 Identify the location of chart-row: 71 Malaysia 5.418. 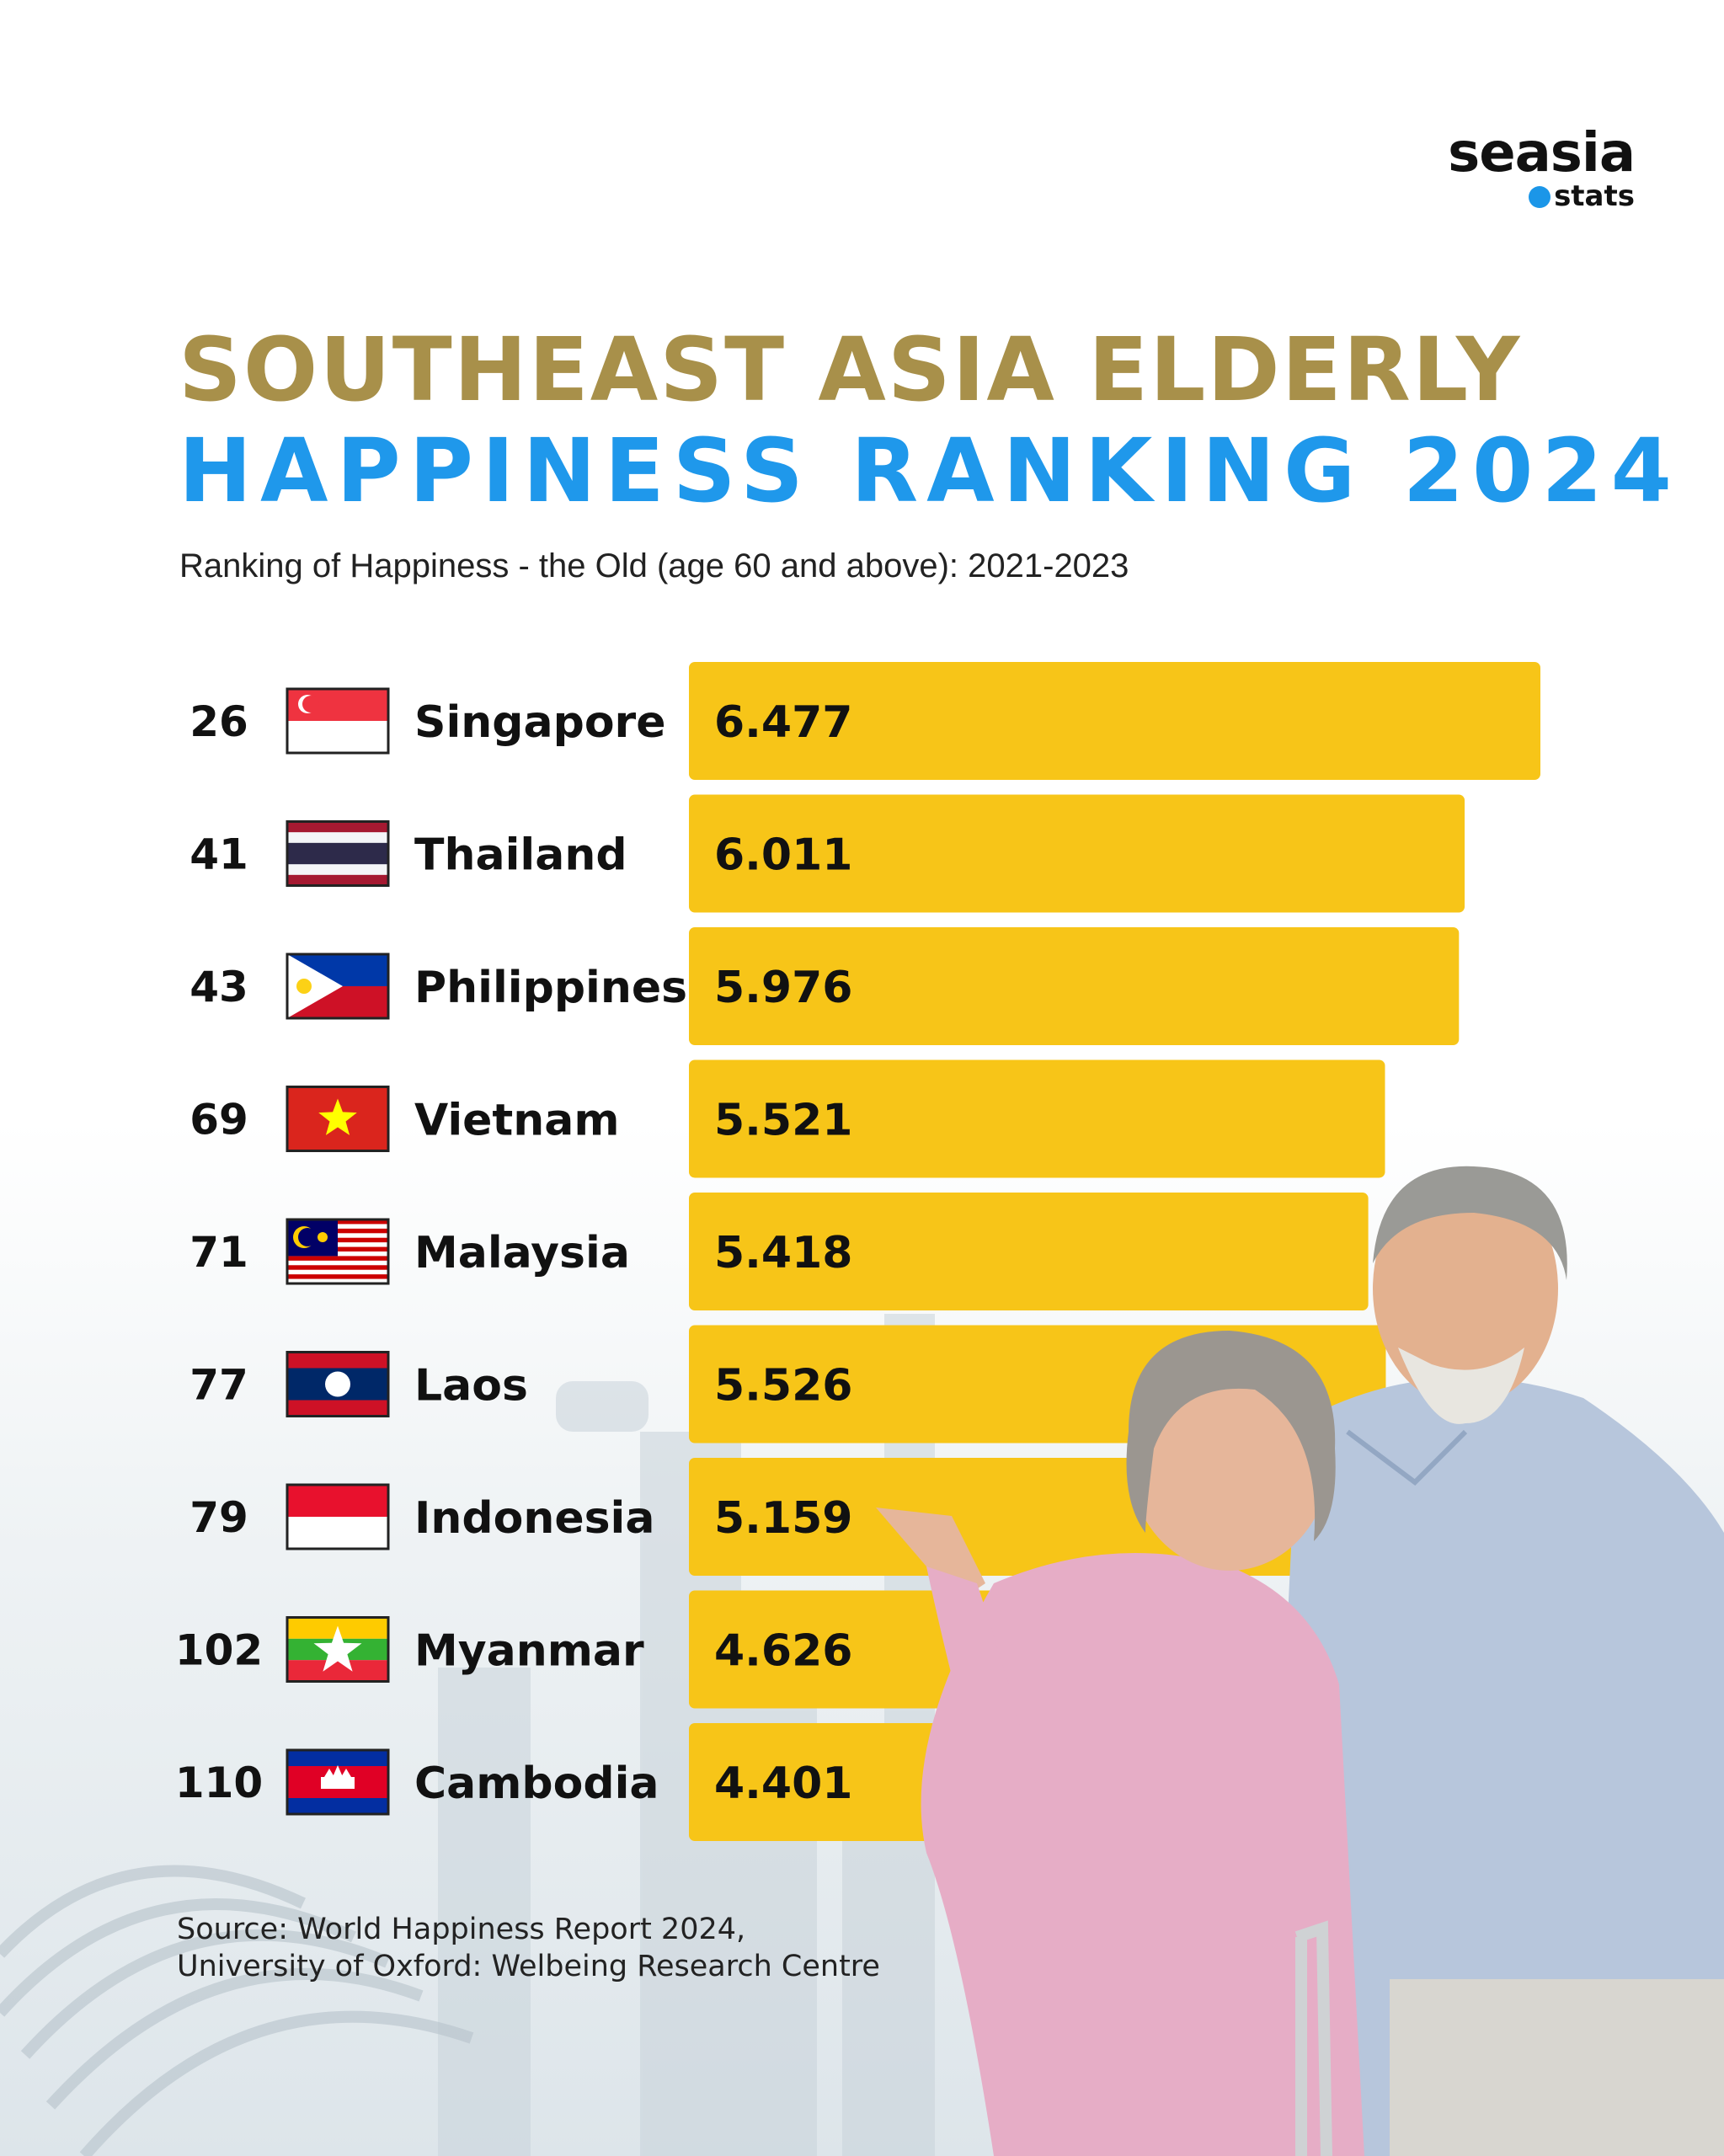
(779, 1251).